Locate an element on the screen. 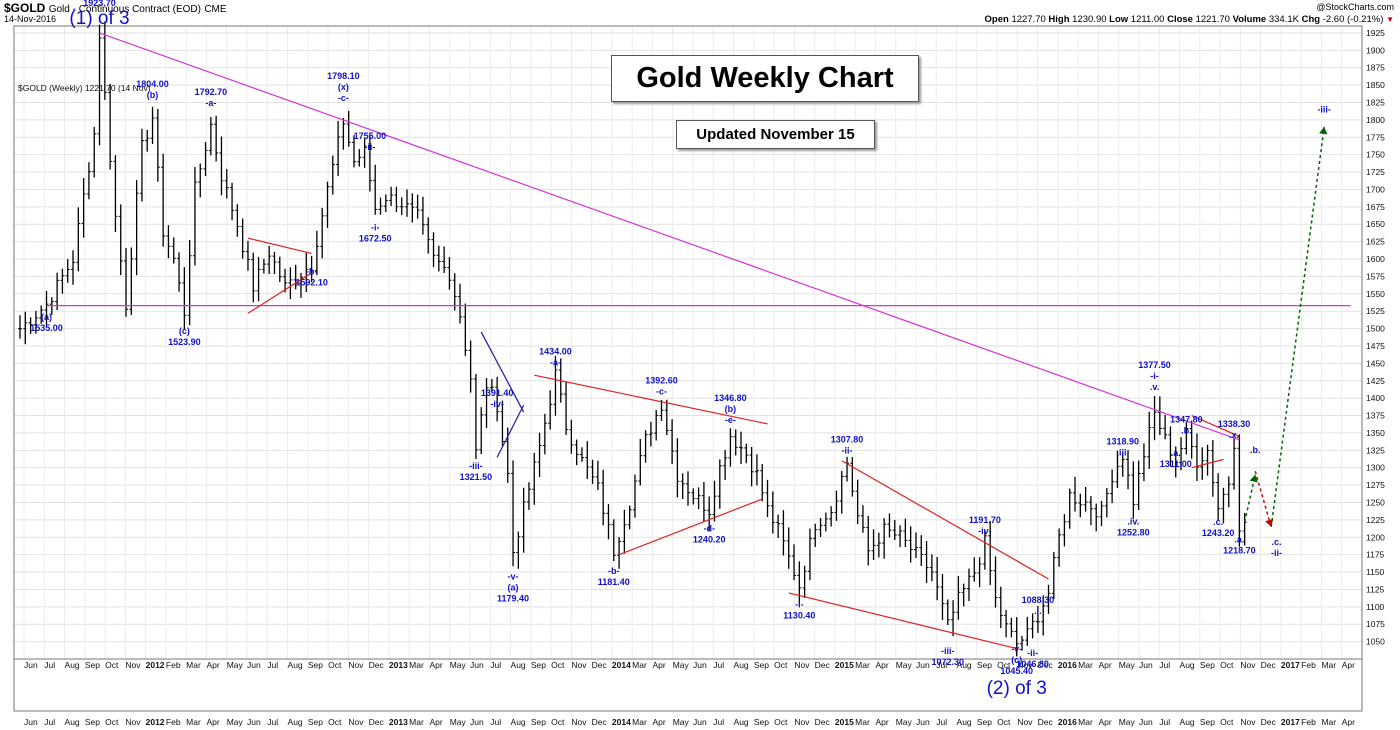  y-tick-label: 1700 is located at coordinates (1375, 189).